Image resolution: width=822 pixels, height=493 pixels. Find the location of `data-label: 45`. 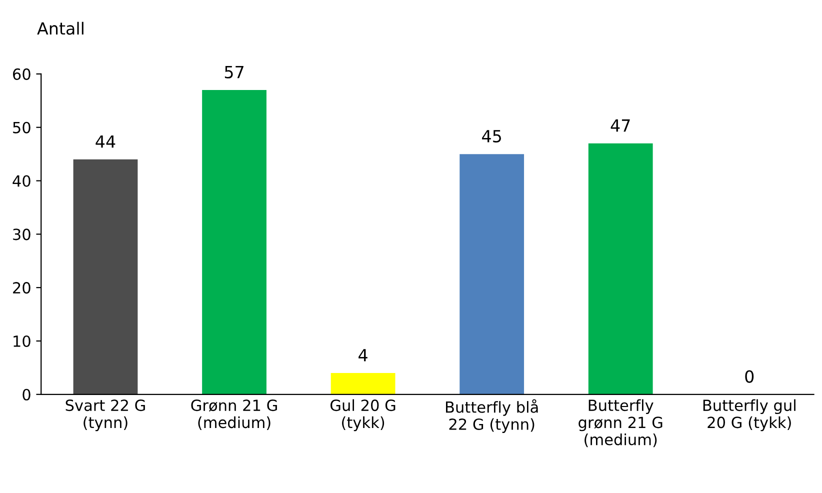

data-label: 45 is located at coordinates (491, 136).